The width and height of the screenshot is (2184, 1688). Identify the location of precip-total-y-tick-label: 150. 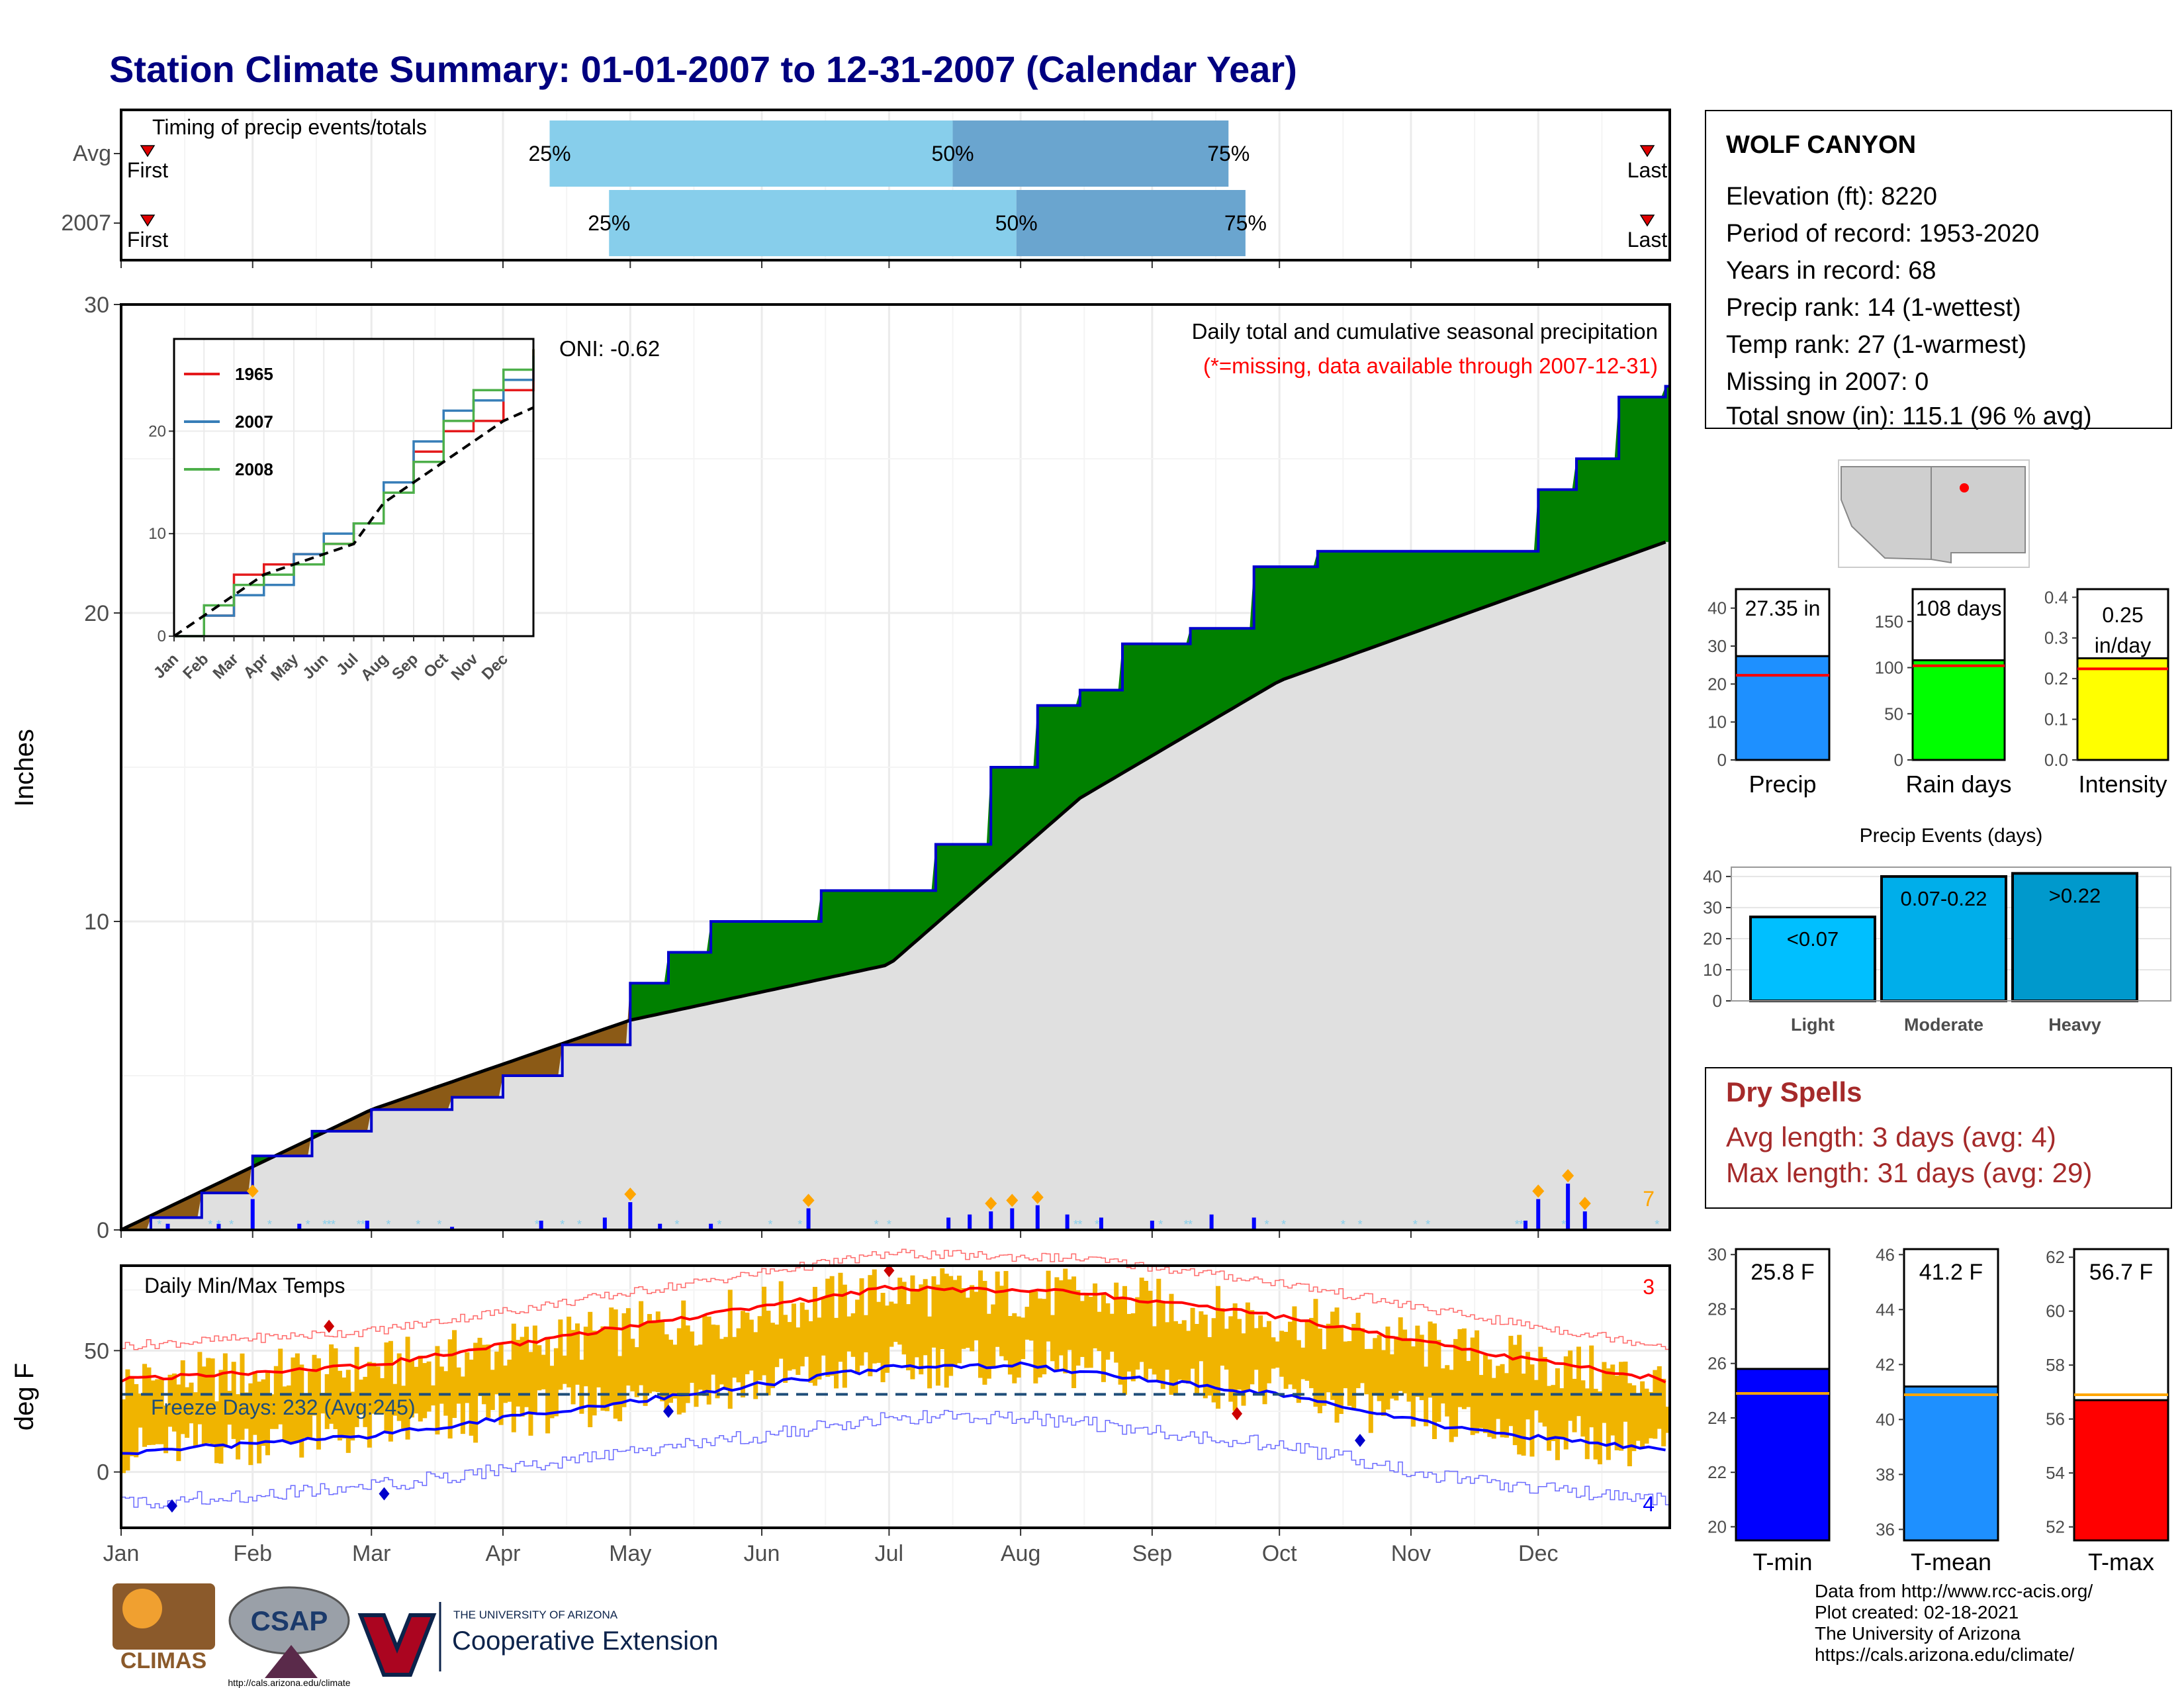
(1889, 622).